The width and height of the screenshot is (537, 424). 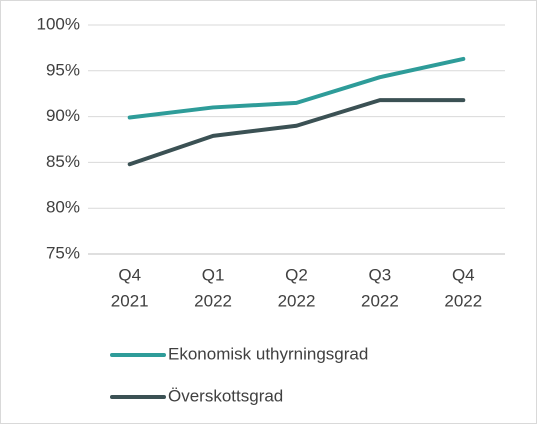 I want to click on y-tick-label: 90%, so click(x=63, y=115).